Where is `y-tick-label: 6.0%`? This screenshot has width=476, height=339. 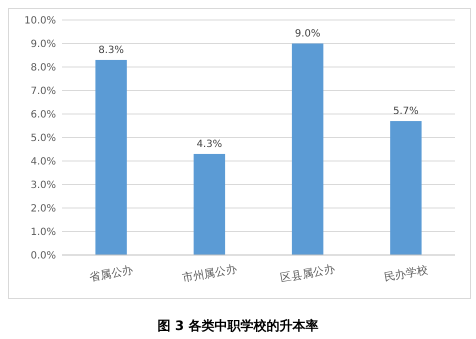 y-tick-label: 6.0% is located at coordinates (43, 115).